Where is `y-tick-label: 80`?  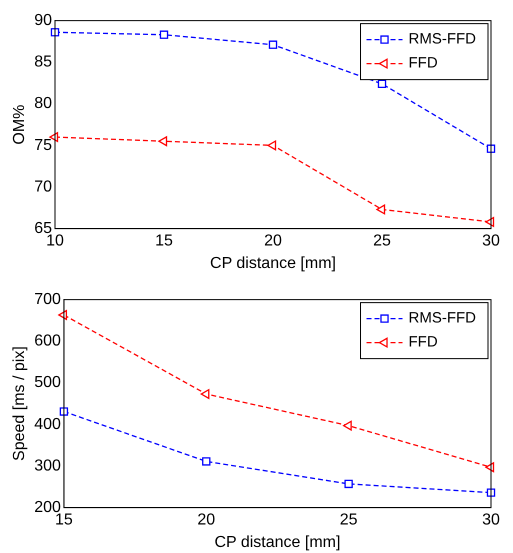 y-tick-label: 80 is located at coordinates (43, 103).